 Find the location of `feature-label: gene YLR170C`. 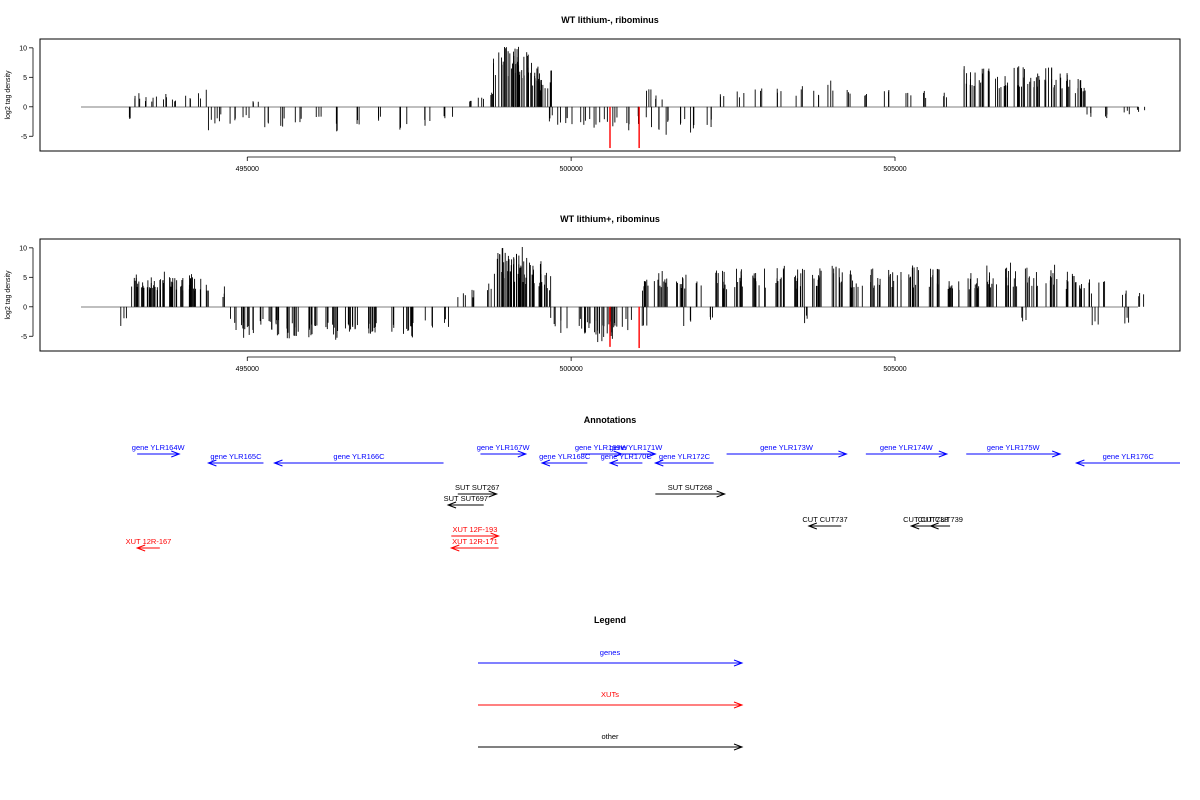

feature-label: gene YLR170C is located at coordinates (627, 456).